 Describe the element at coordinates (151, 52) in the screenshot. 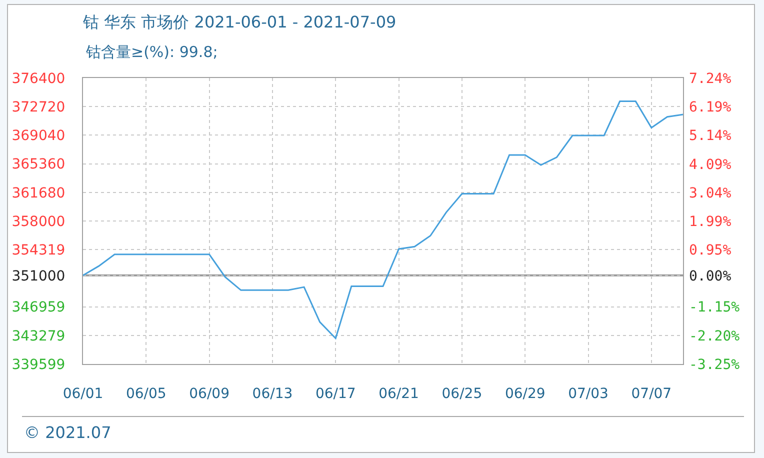

I see `chart-subtitle: 钴含量≥(%): 99.8;` at that location.